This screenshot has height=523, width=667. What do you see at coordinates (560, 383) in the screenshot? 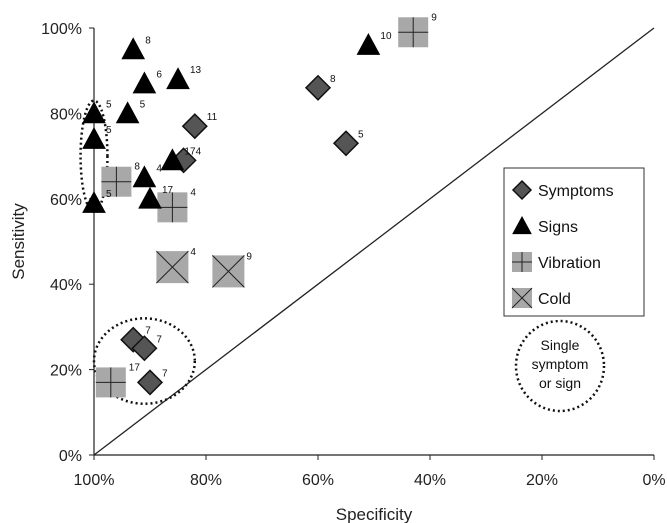
I see `single-symptom-line-3: or sign` at bounding box center [560, 383].